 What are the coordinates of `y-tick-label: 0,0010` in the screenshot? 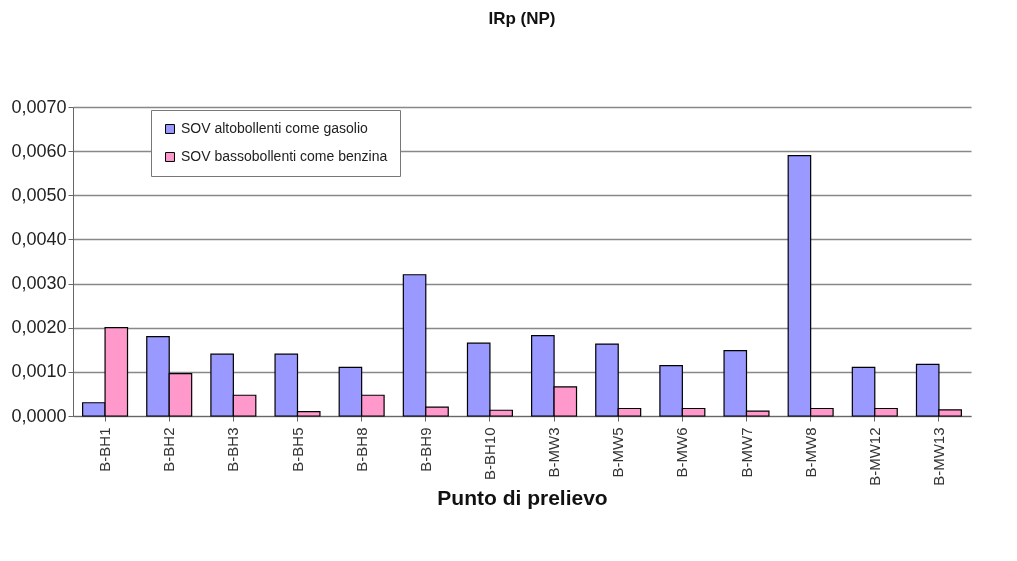 It's located at (39, 371).